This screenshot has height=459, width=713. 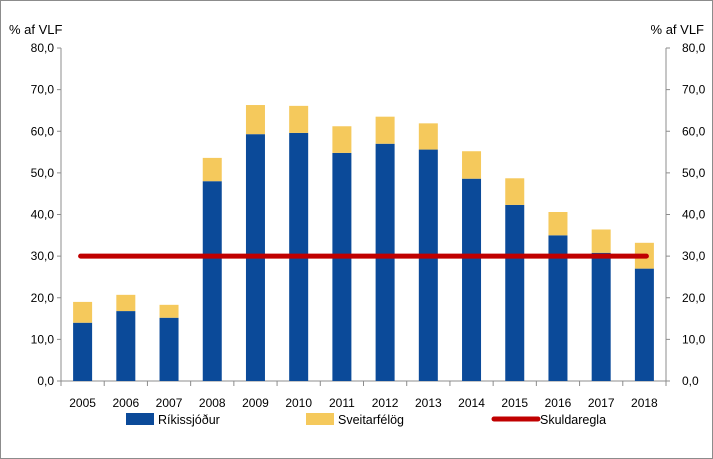 What do you see at coordinates (82, 403) in the screenshot?
I see `x-tick-label: 2005` at bounding box center [82, 403].